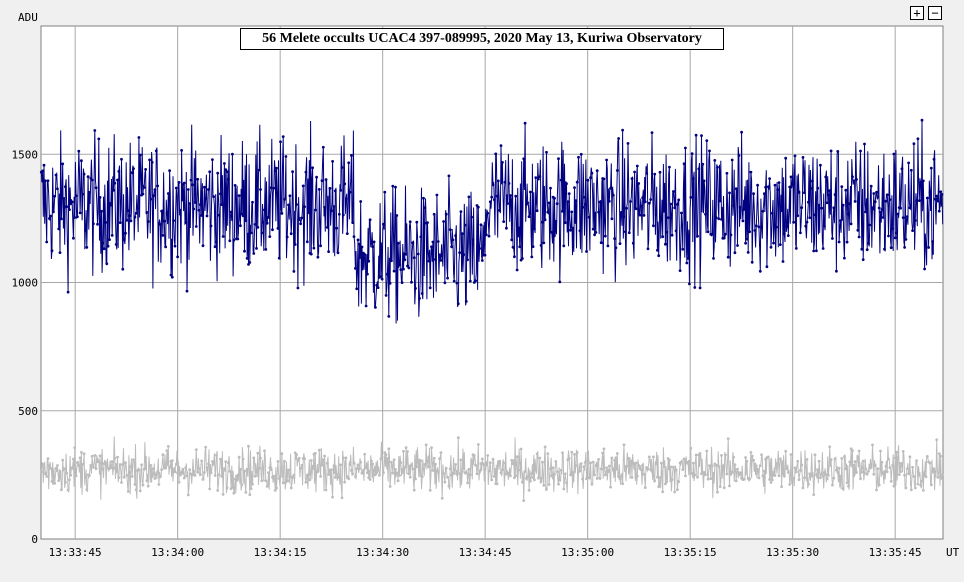  I want to click on zoom-in-button: +, so click(917, 13).